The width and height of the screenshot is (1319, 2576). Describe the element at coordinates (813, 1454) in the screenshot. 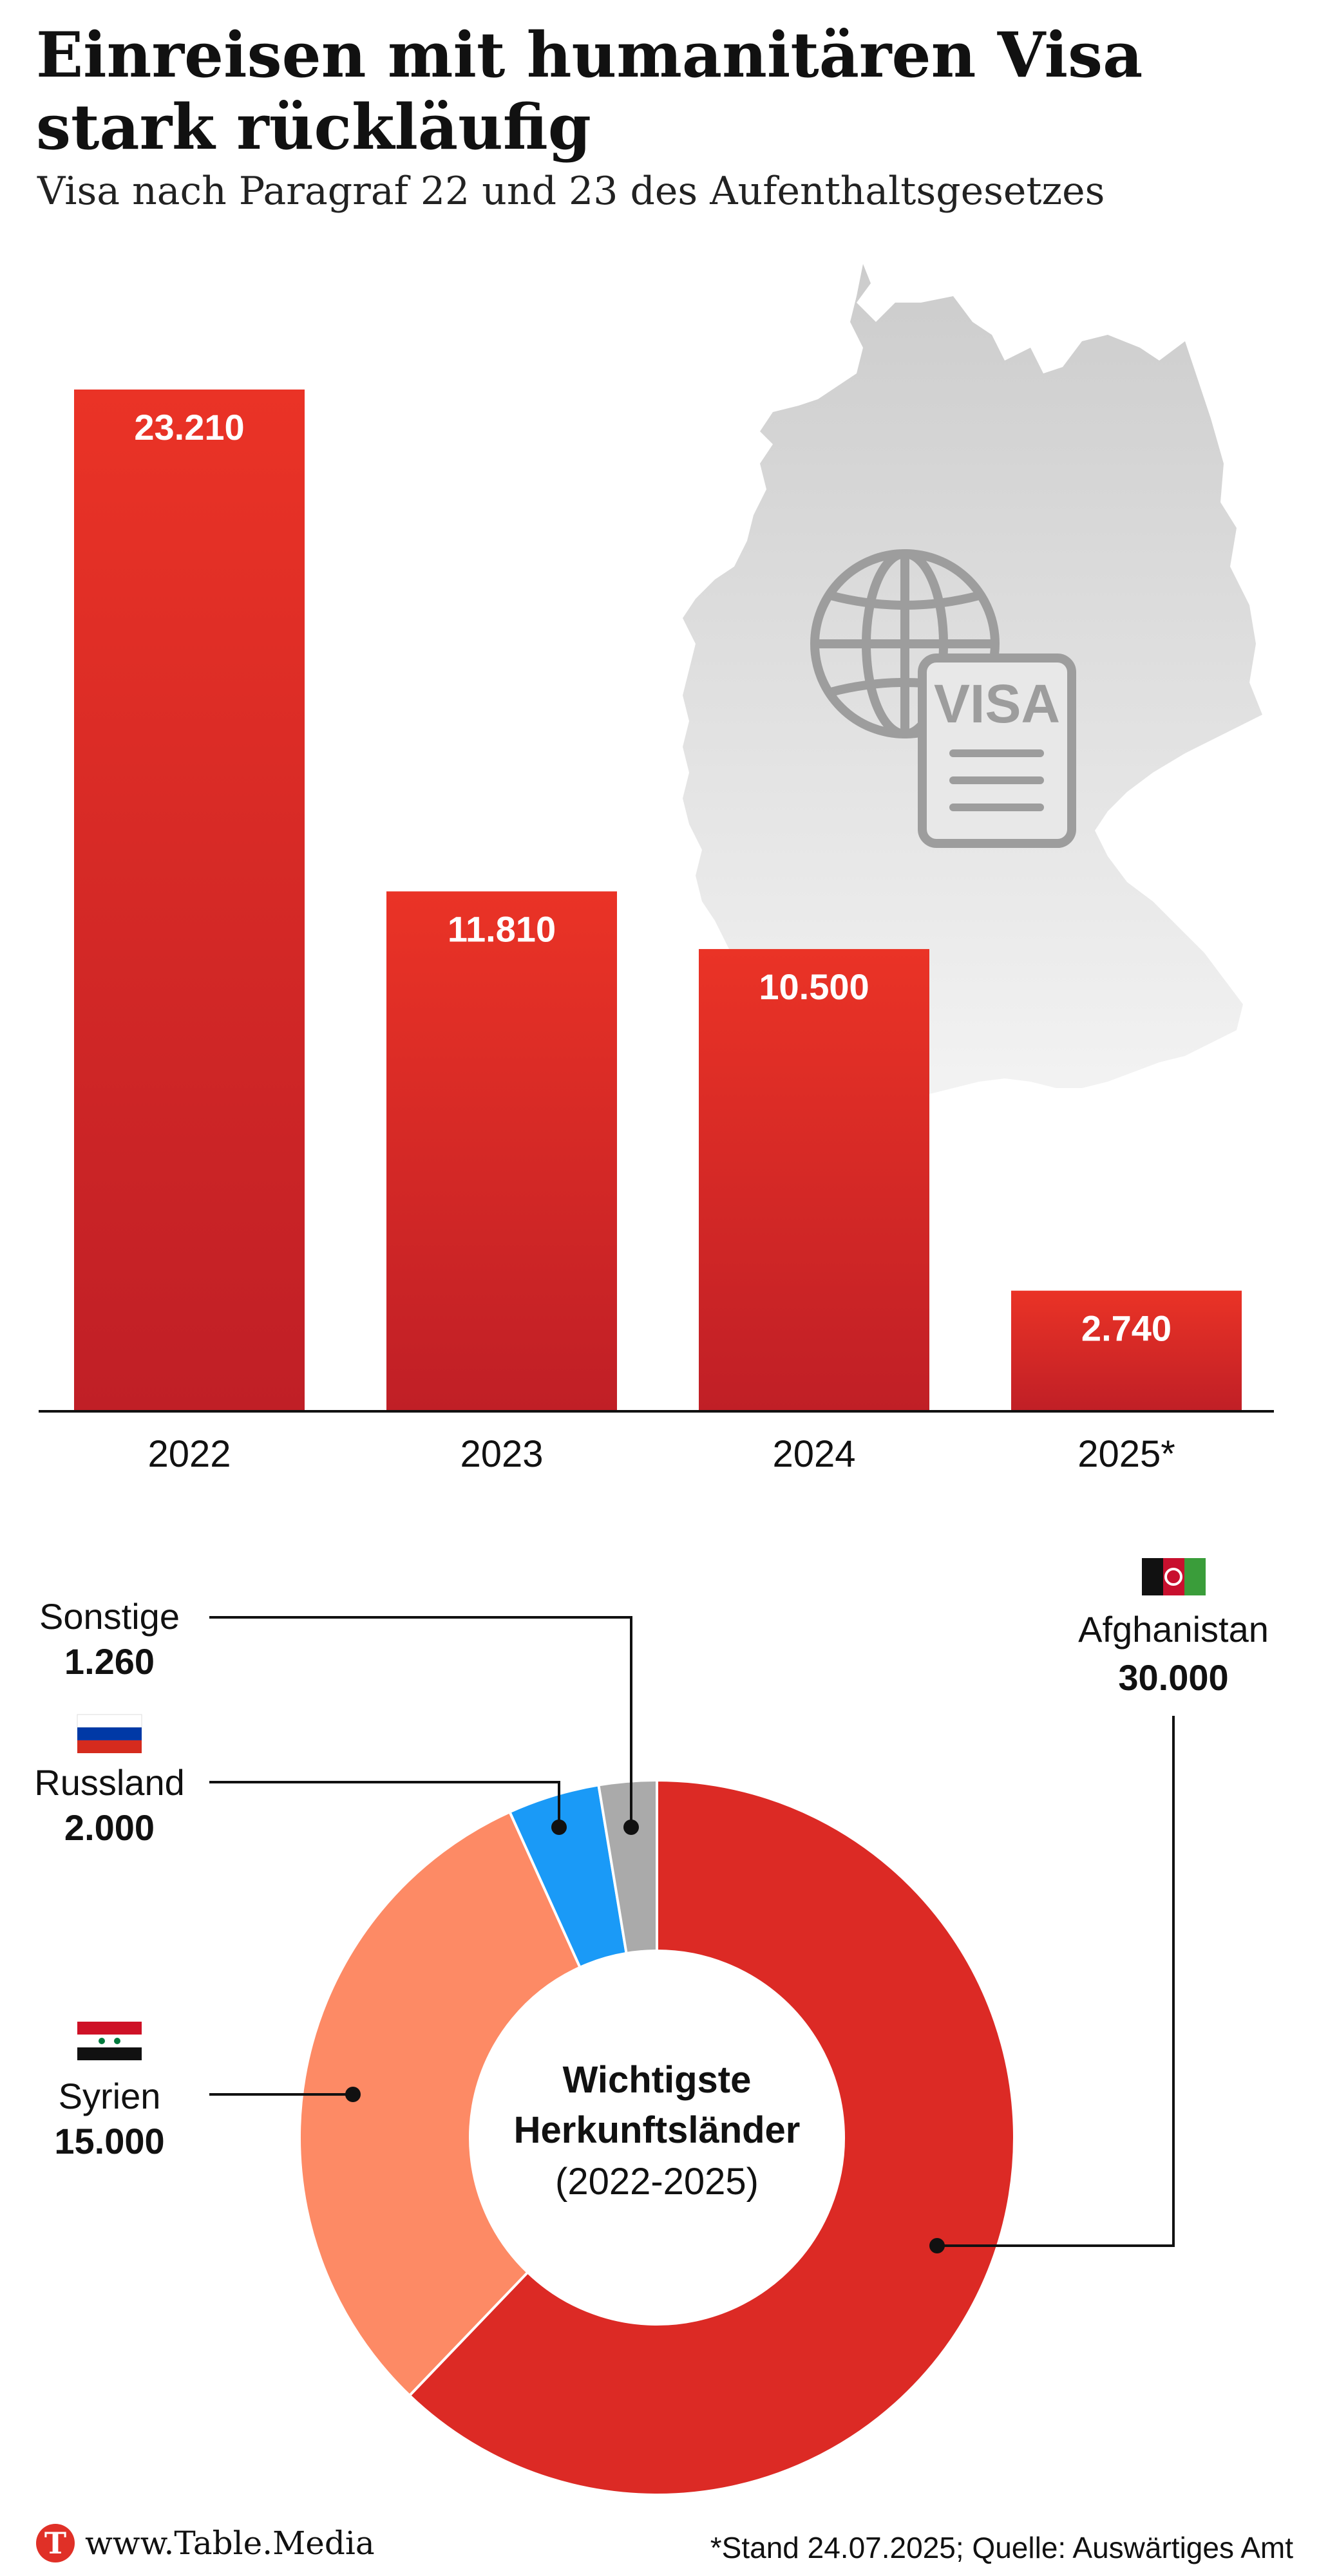

I see `x-tick-label: 2024` at that location.